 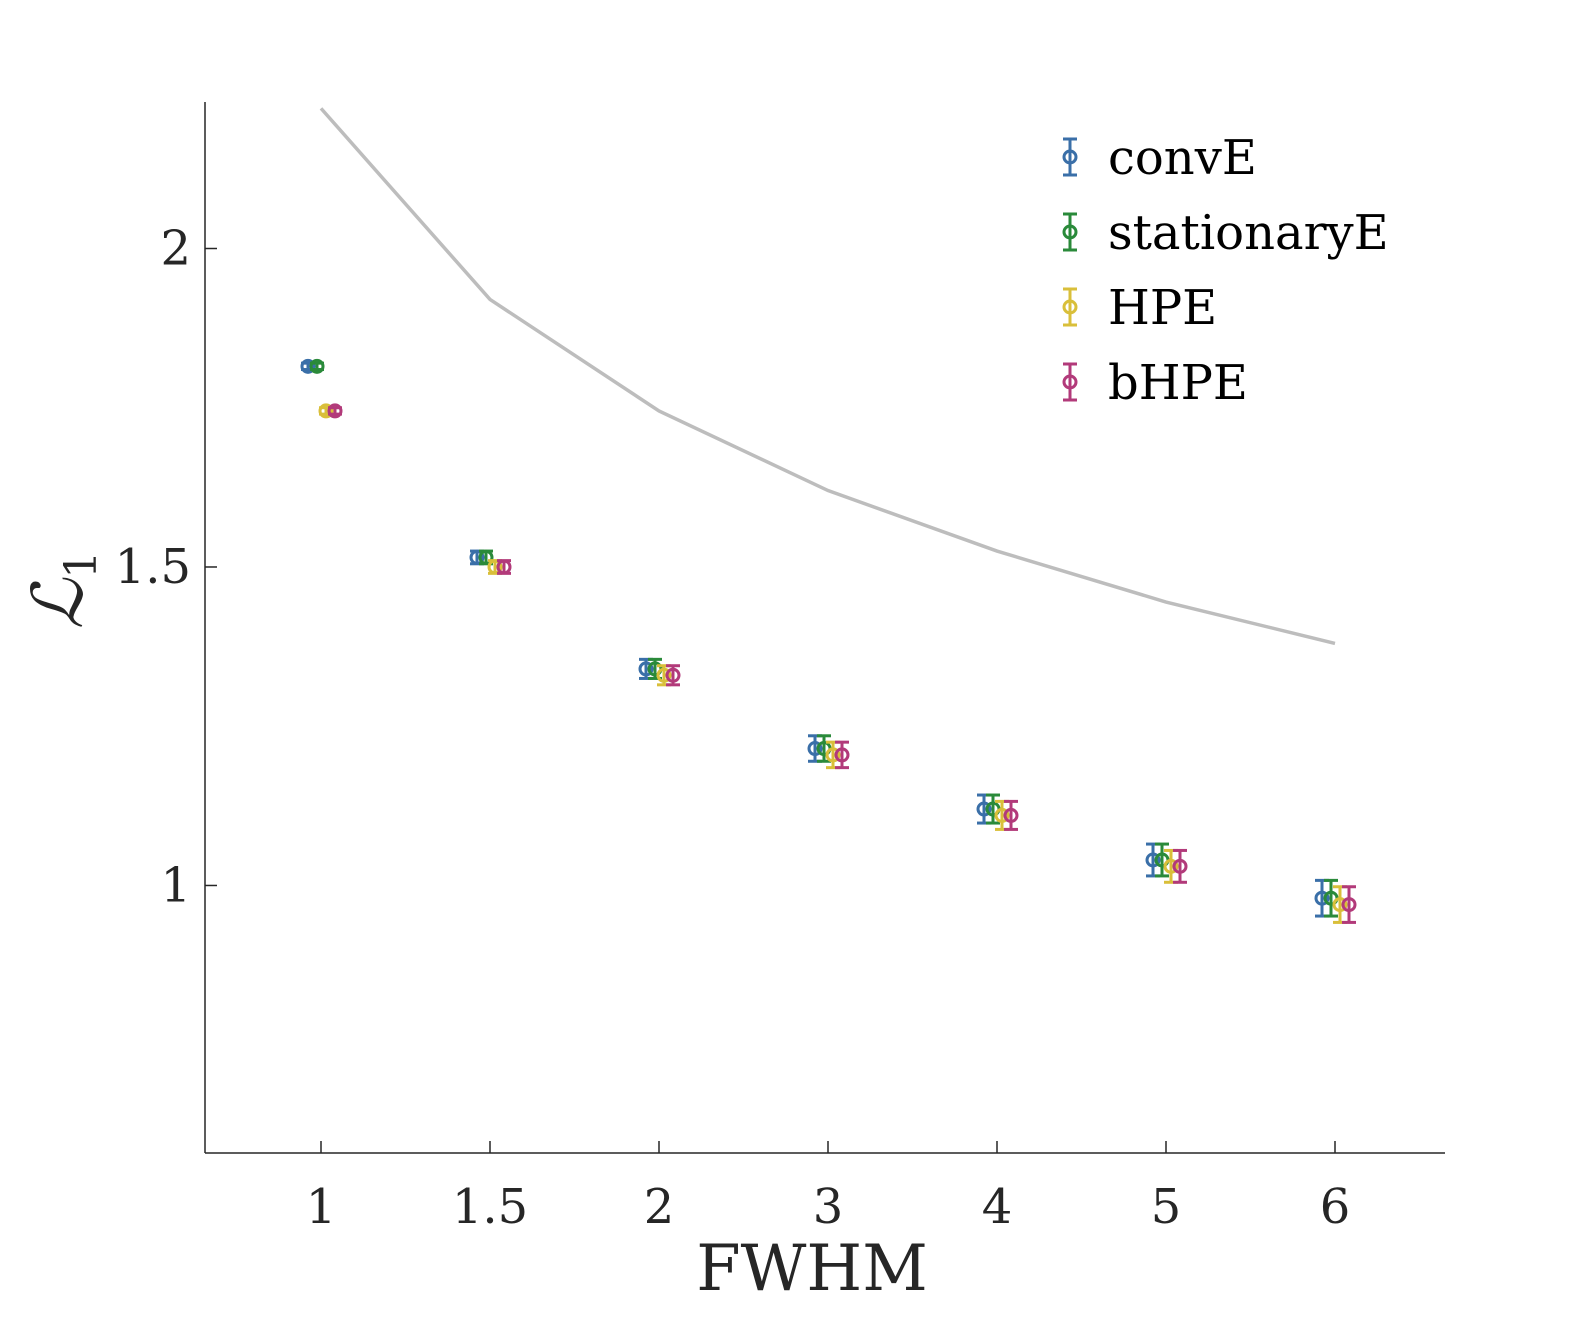 I want to click on x-tick-label: 3, so click(x=828, y=1207).